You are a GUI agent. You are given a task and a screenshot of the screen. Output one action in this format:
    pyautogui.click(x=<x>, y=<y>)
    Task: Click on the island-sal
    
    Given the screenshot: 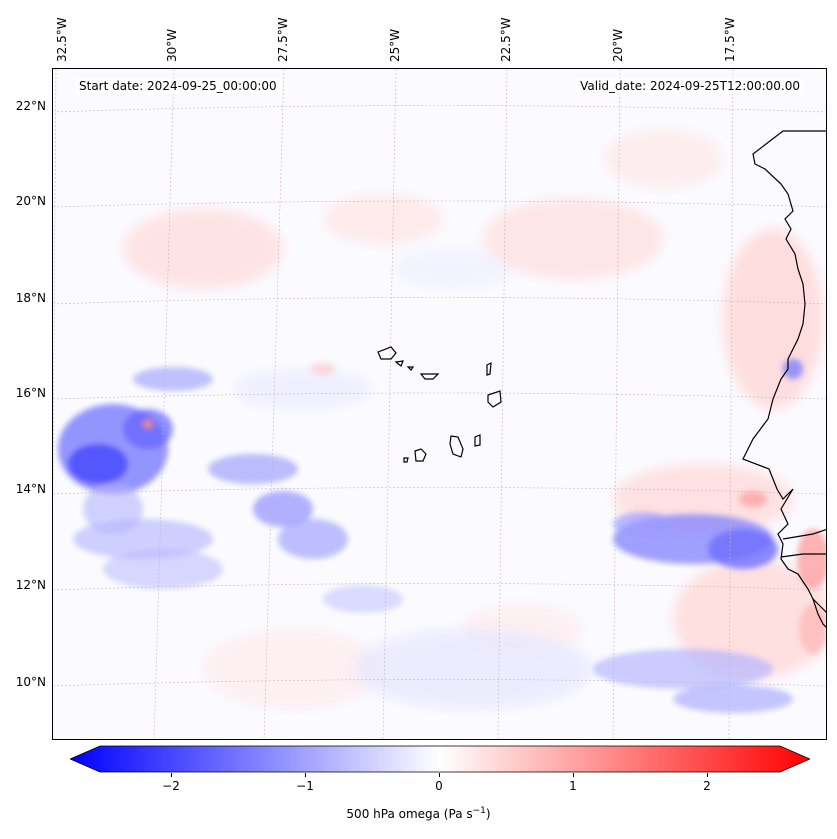 What is the action you would take?
    pyautogui.click(x=489, y=368)
    